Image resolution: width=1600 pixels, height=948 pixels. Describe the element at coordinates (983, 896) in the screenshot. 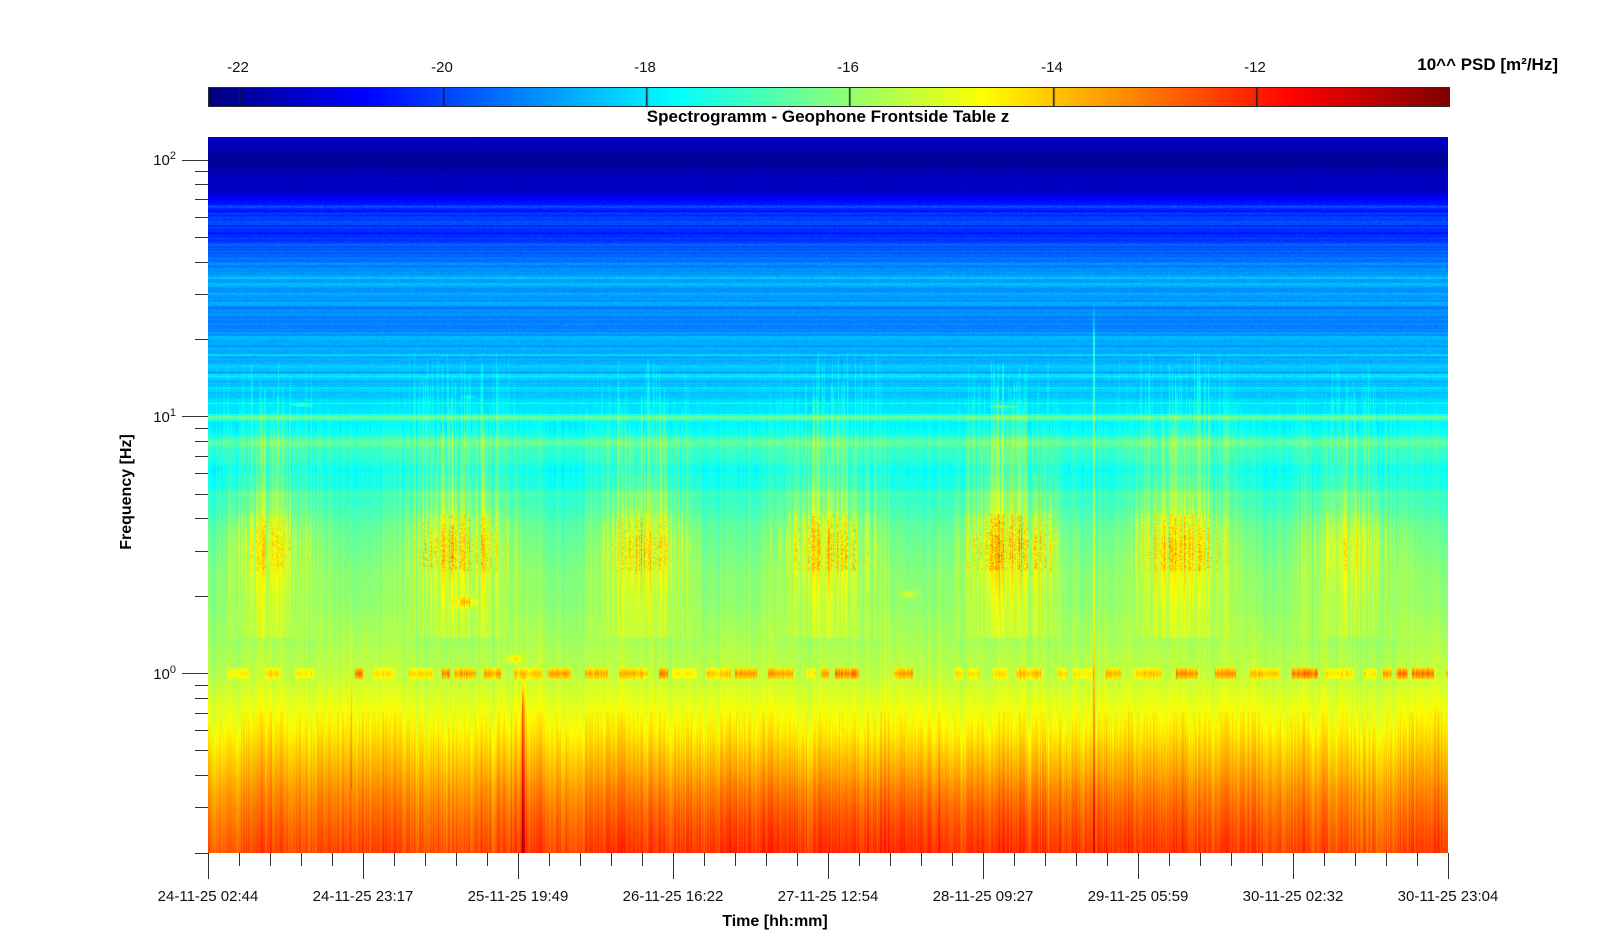

I see `x-tick-label: 28-11-25 09:27` at that location.